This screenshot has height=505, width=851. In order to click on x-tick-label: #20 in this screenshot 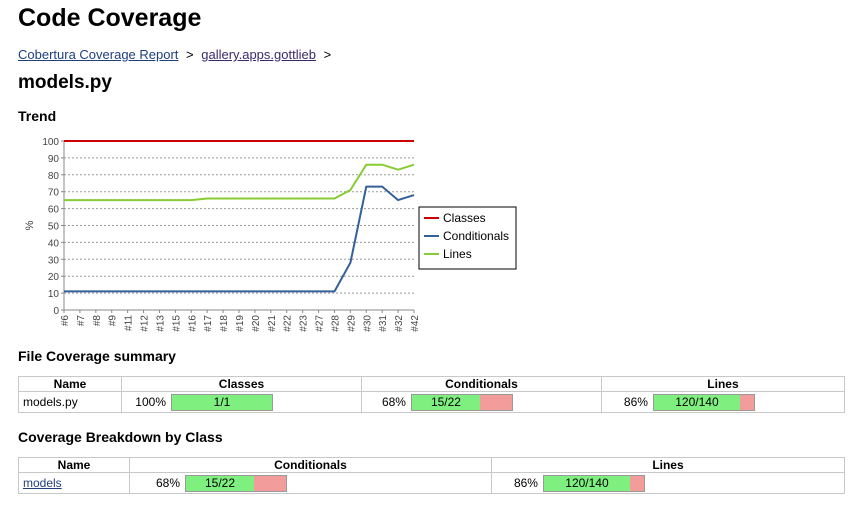, I will do `click(256, 323)`.